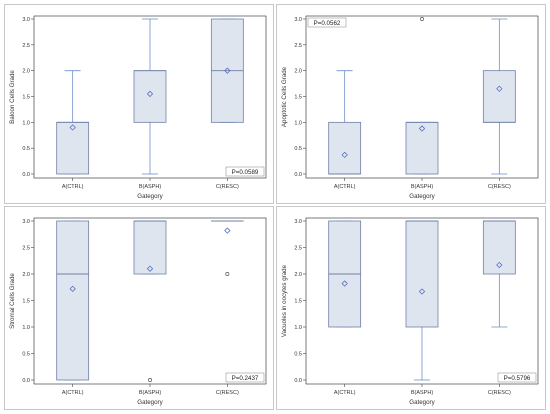 The height and width of the screenshot is (414, 550). Describe the element at coordinates (12, 301) in the screenshot. I see `y-axis-title: Stromal Cells Grade` at that location.